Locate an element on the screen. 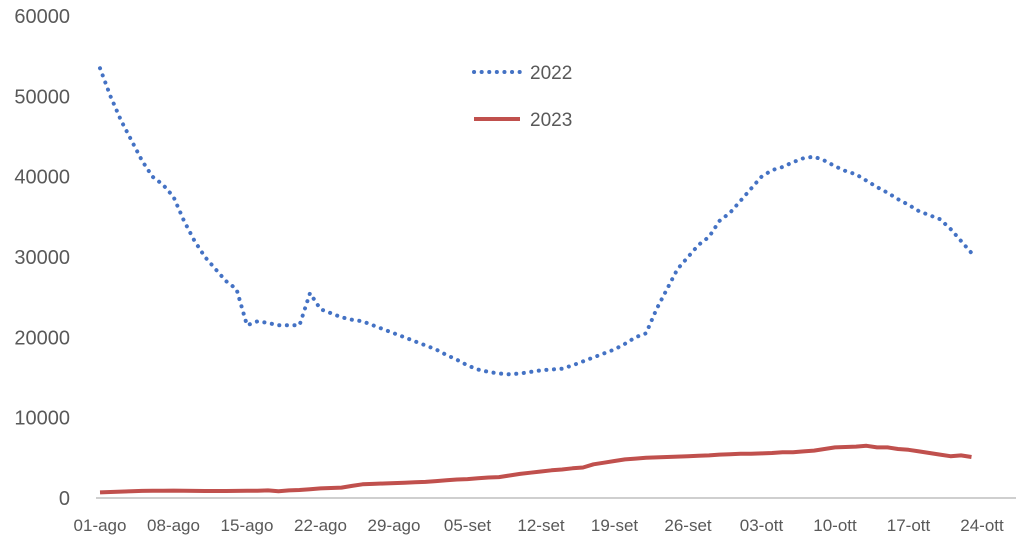 The height and width of the screenshot is (558, 1024). x-tick-label: 24-ott is located at coordinates (982, 525).